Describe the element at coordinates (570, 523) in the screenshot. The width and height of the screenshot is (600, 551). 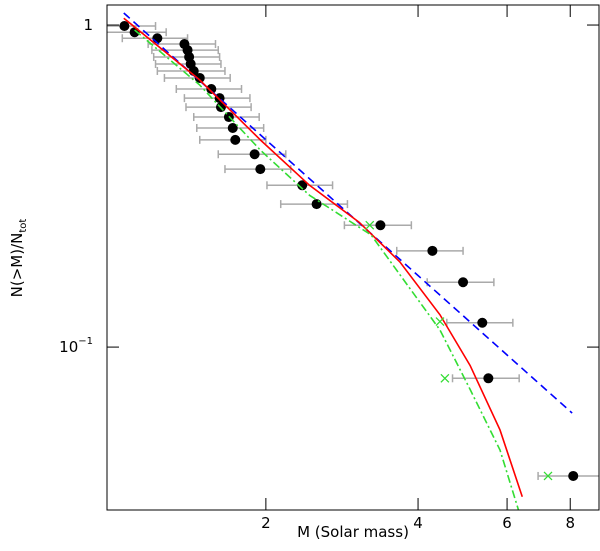
I see `x-tick-label: 8` at that location.